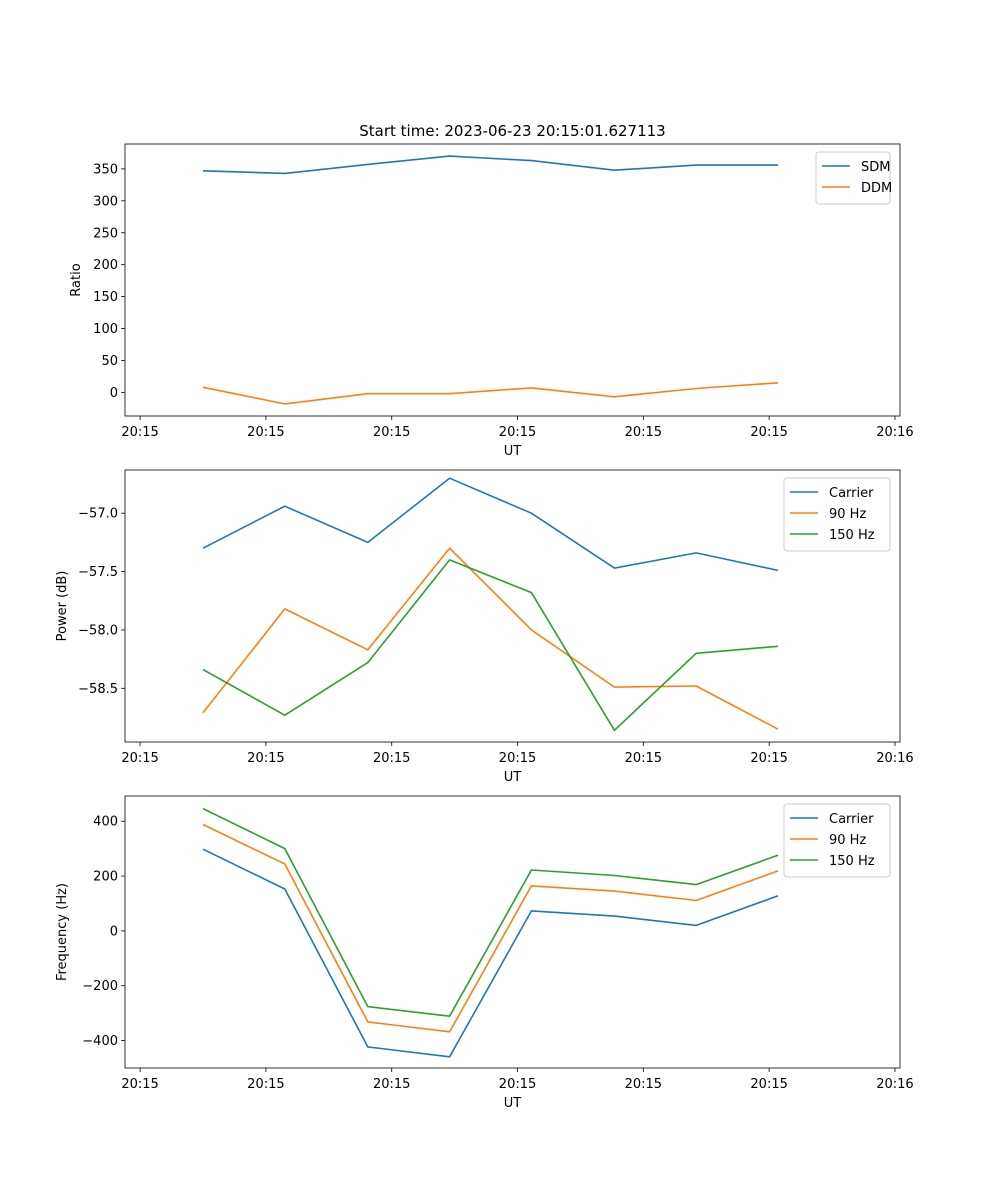 This screenshot has height=1200, width=1000. Describe the element at coordinates (76, 279) in the screenshot. I see `y-axis-label: Ratio` at that location.